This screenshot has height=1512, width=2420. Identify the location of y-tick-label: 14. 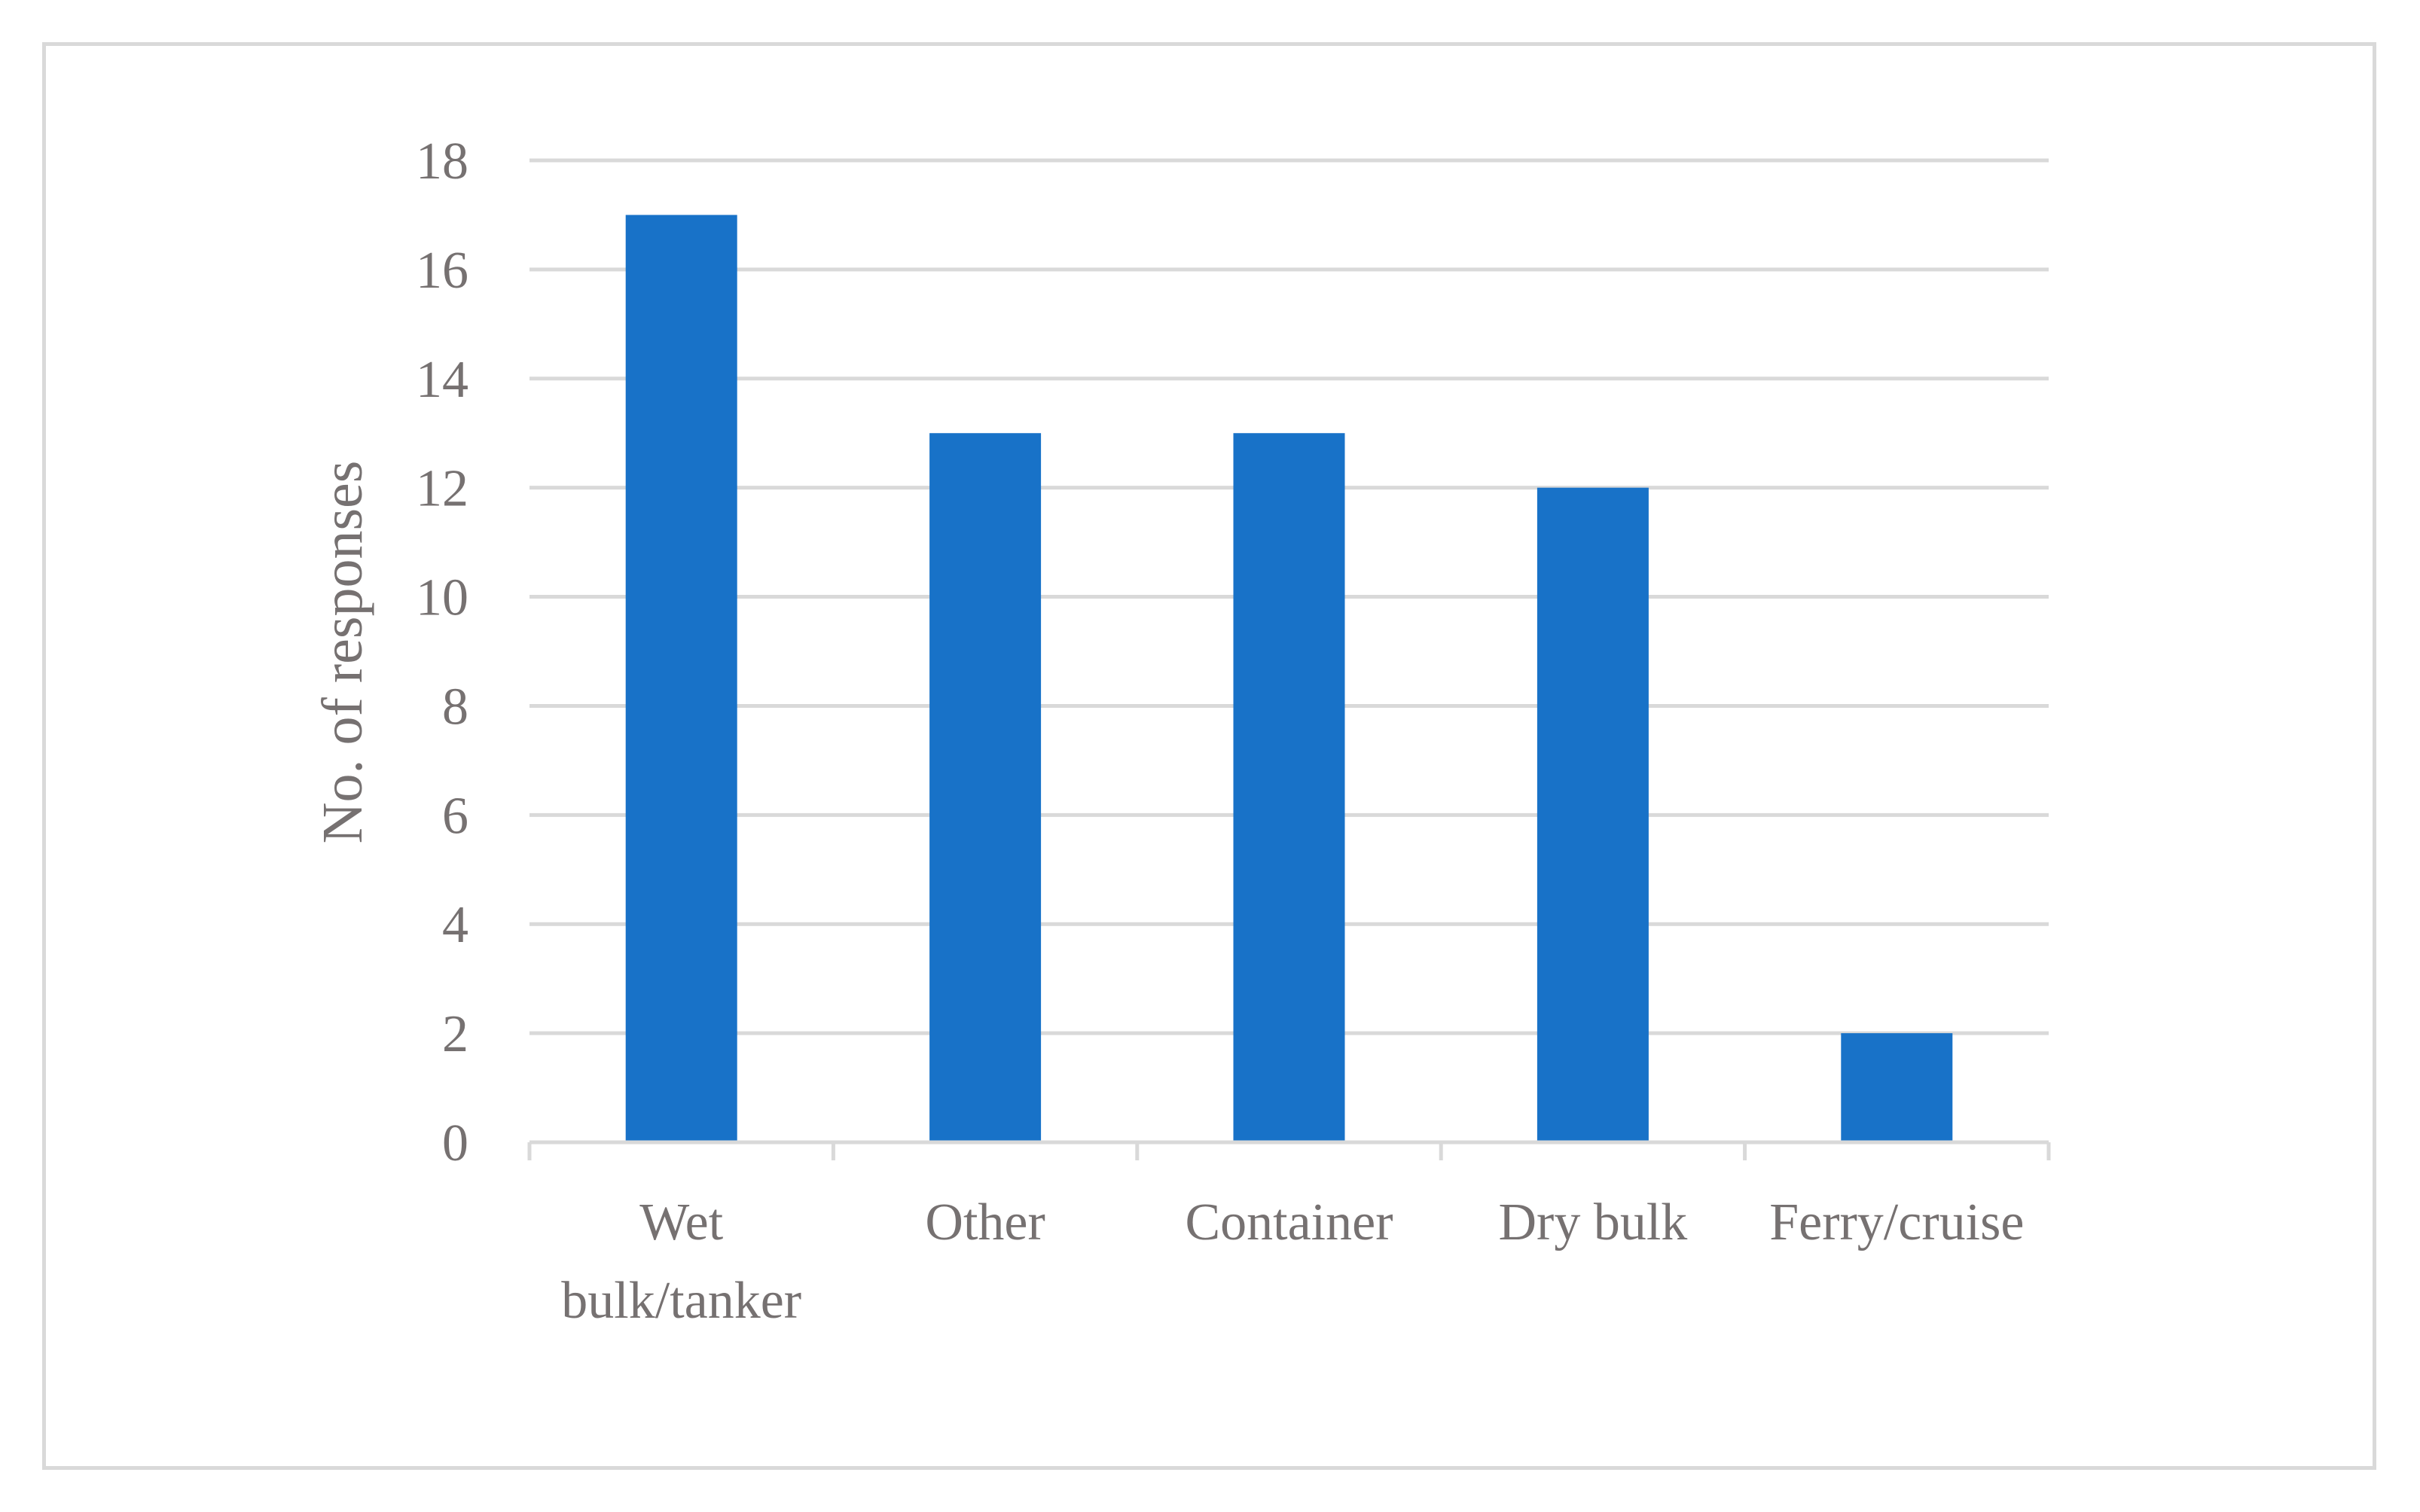
(442, 380).